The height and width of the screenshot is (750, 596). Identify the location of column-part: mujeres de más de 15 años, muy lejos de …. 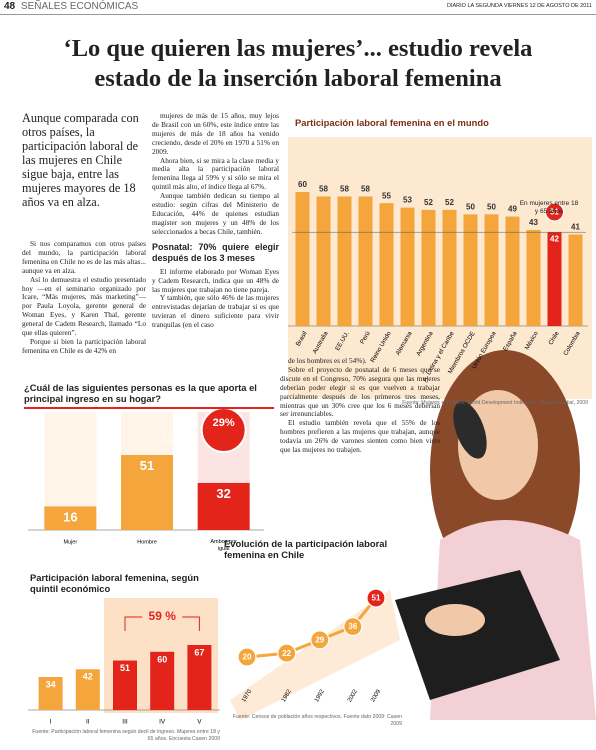
(215, 174).